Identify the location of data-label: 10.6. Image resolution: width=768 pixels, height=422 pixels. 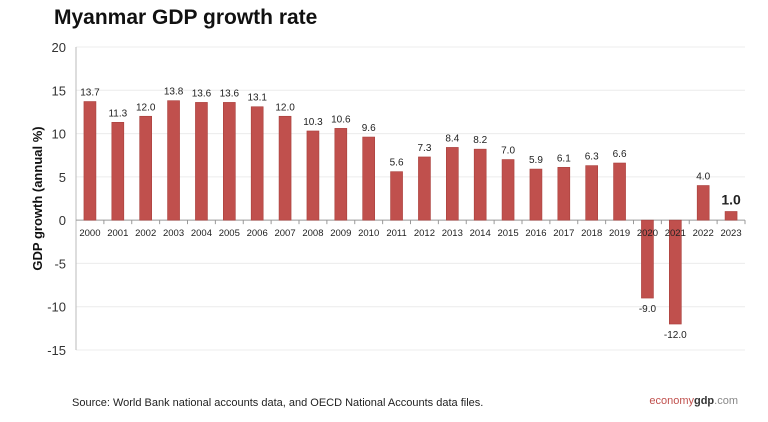
(341, 119).